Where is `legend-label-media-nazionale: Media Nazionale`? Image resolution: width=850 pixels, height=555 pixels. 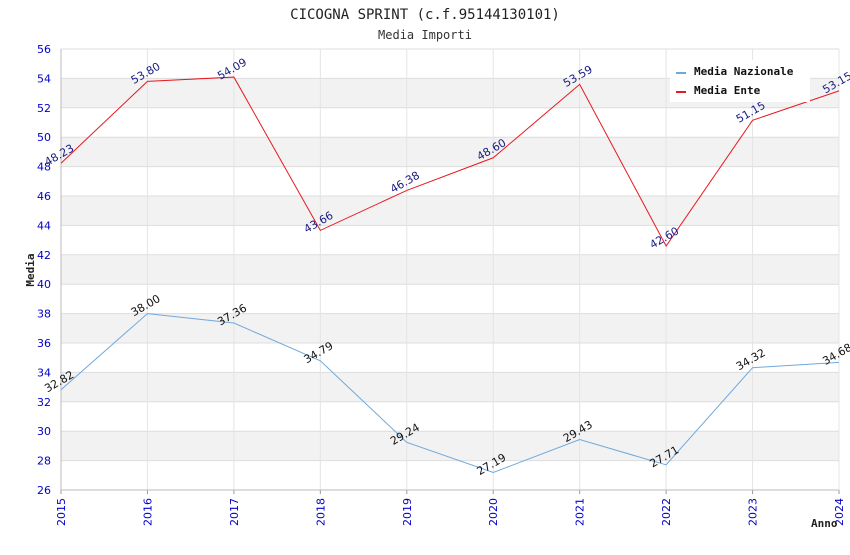 legend-label-media-nazionale: Media Nazionale is located at coordinates (744, 71).